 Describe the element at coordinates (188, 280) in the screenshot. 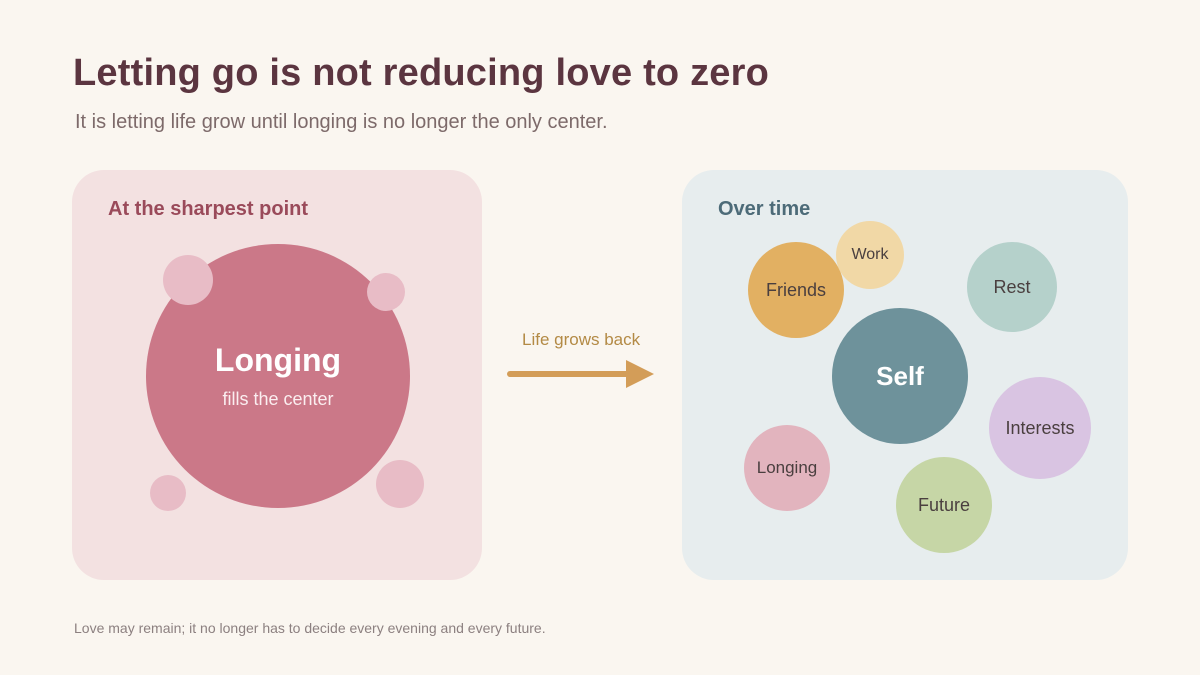

I see `small-dot-top-left` at that location.